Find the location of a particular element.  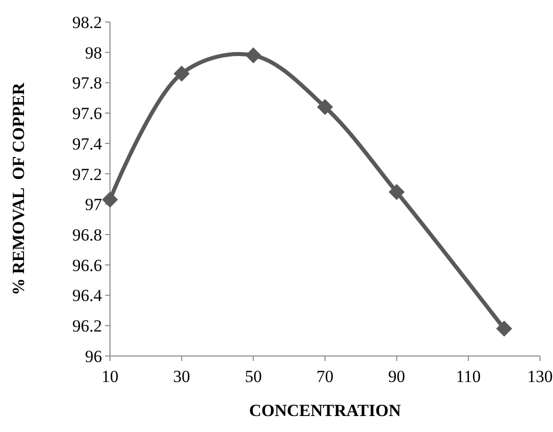

y-tick-label: 97.8 is located at coordinates (87, 83).